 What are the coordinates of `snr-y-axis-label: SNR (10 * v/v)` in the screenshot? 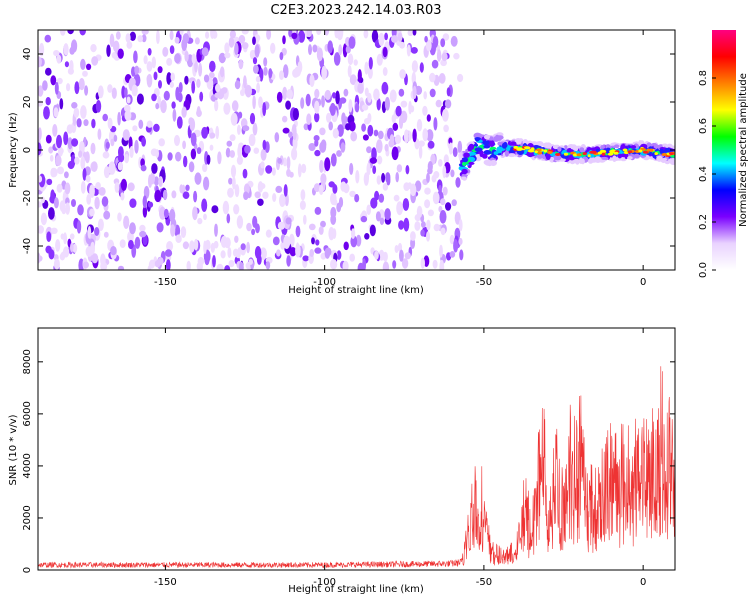 It's located at (13, 449).